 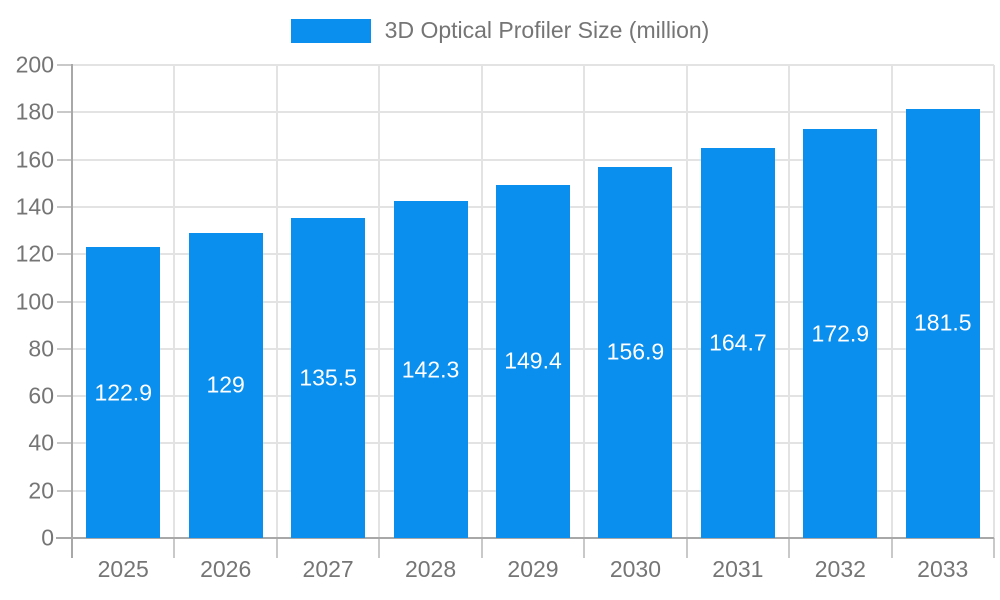 I want to click on y-tick-label: 0, so click(x=47, y=537).